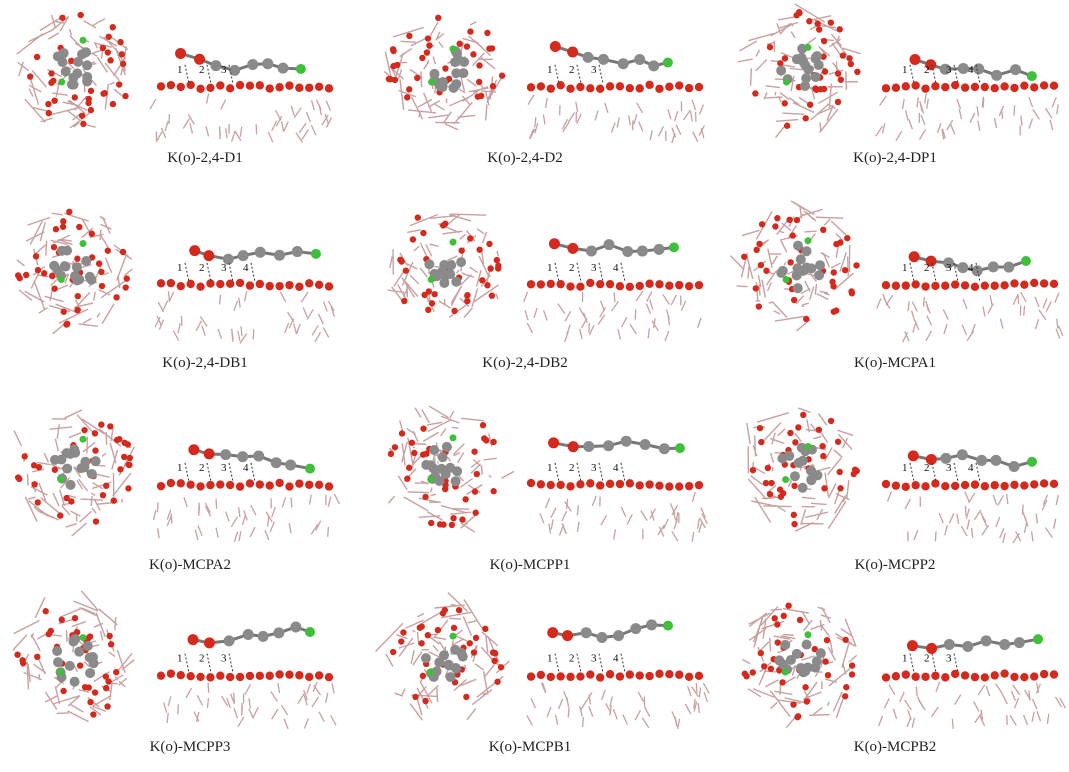 This screenshot has height=772, width=1069. I want to click on panel-caption: K(o)-MCPB2, so click(895, 747).